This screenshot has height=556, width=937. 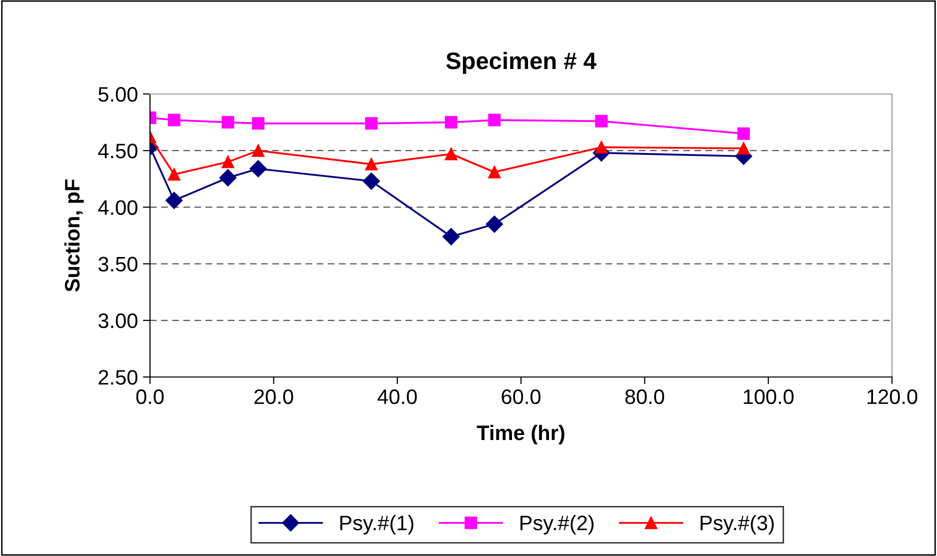 I want to click on x-tick-label: 120.0, so click(x=893, y=396).